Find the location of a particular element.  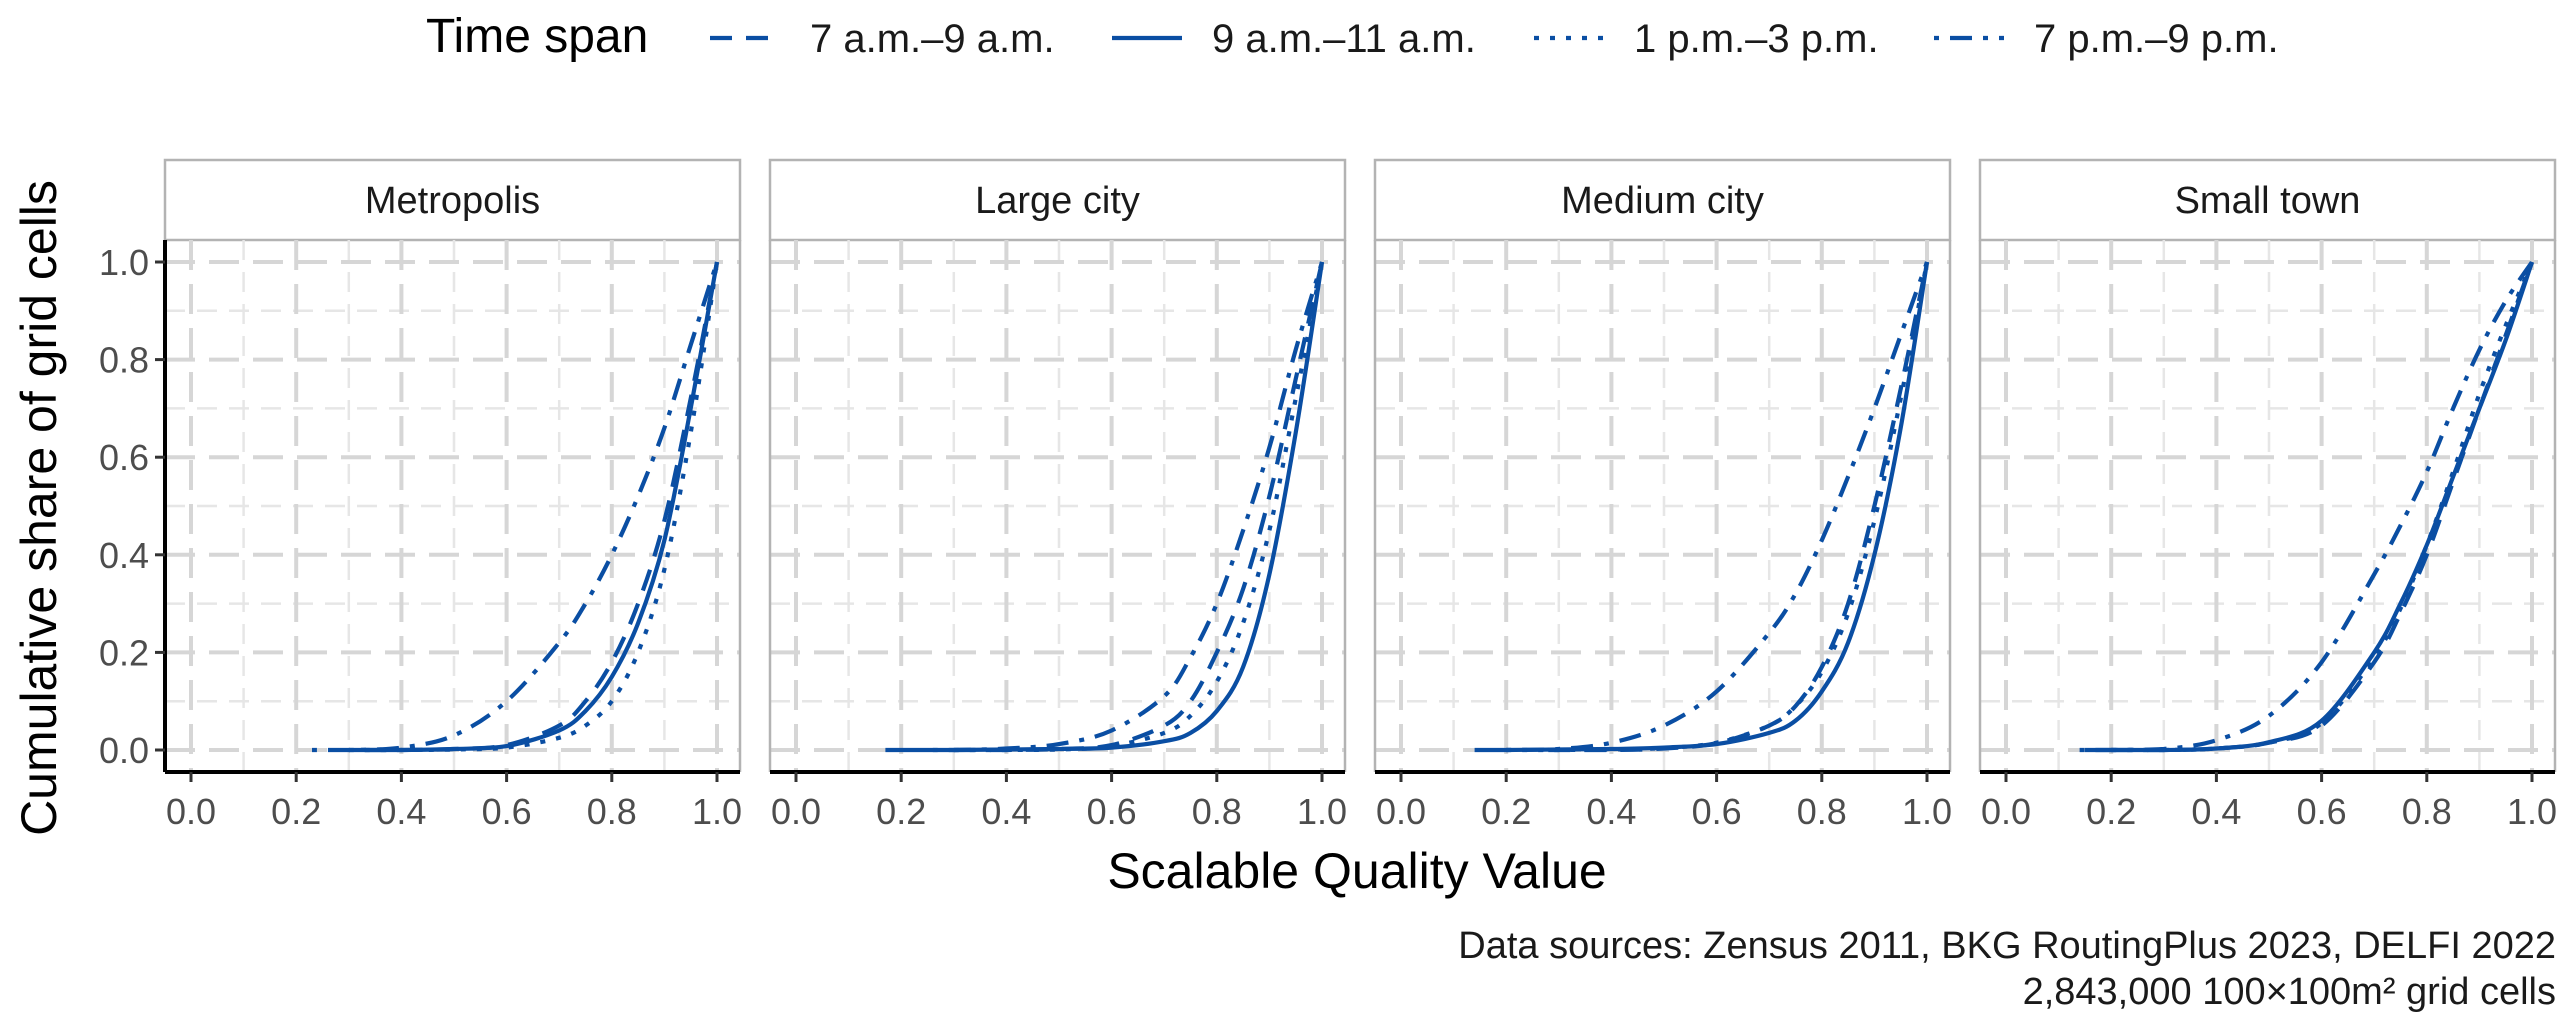

y-tick-label: 0.0 is located at coordinates (124, 750).